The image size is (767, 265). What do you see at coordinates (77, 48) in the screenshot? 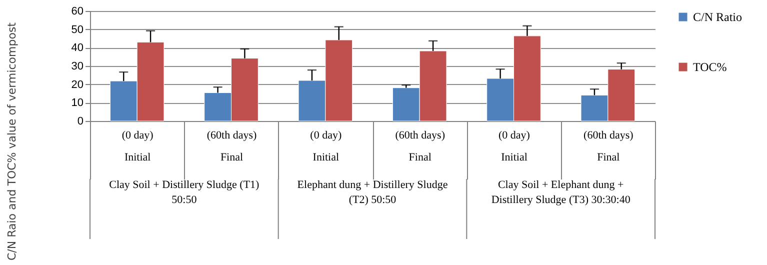
I see `y-tick-label: 40` at bounding box center [77, 48].